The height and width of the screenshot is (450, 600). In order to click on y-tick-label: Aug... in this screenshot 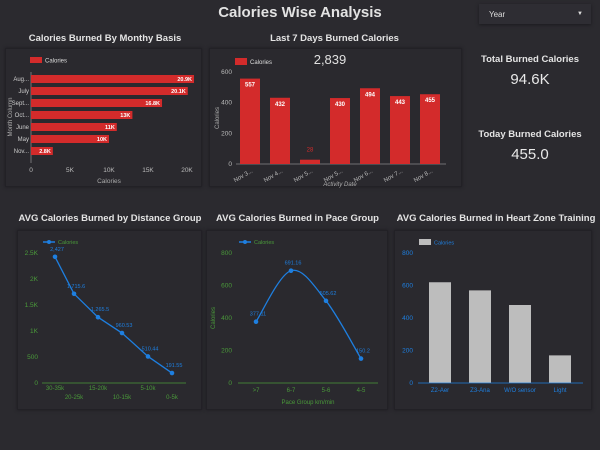, I will do `click(21, 80)`.